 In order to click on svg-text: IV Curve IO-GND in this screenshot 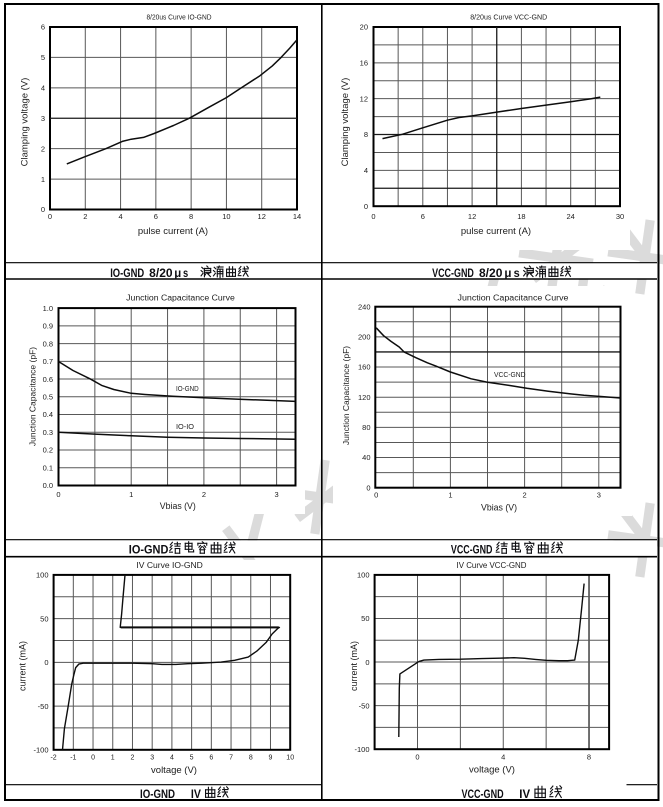, I will do `click(169, 565)`.